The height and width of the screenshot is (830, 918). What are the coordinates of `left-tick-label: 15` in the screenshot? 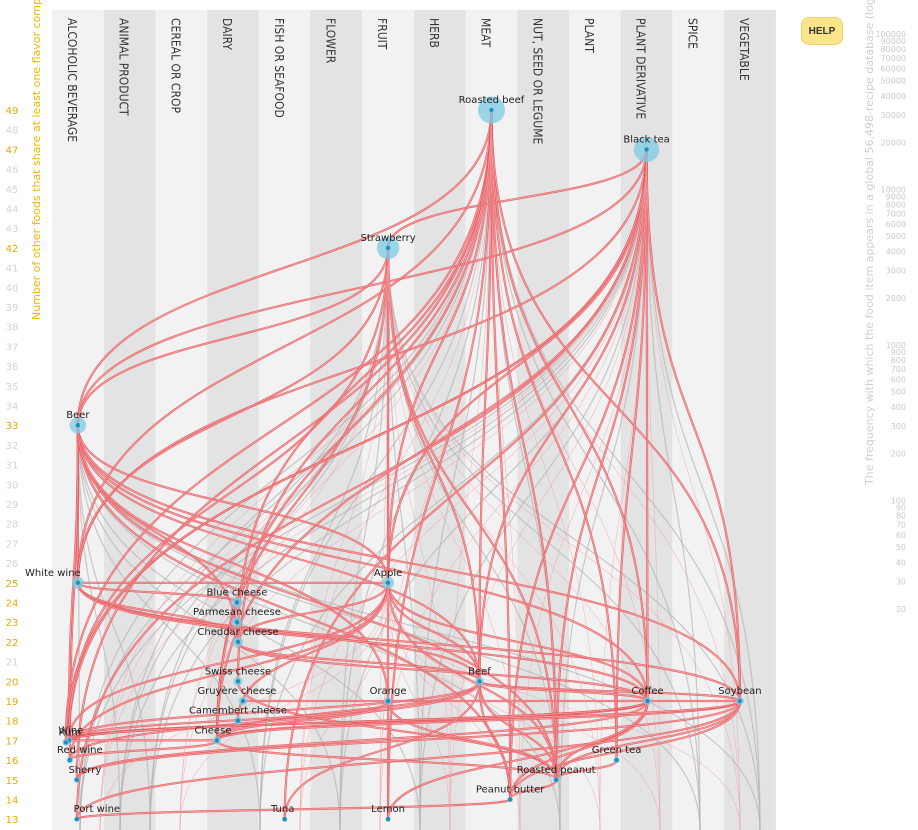 It's located at (12, 781).